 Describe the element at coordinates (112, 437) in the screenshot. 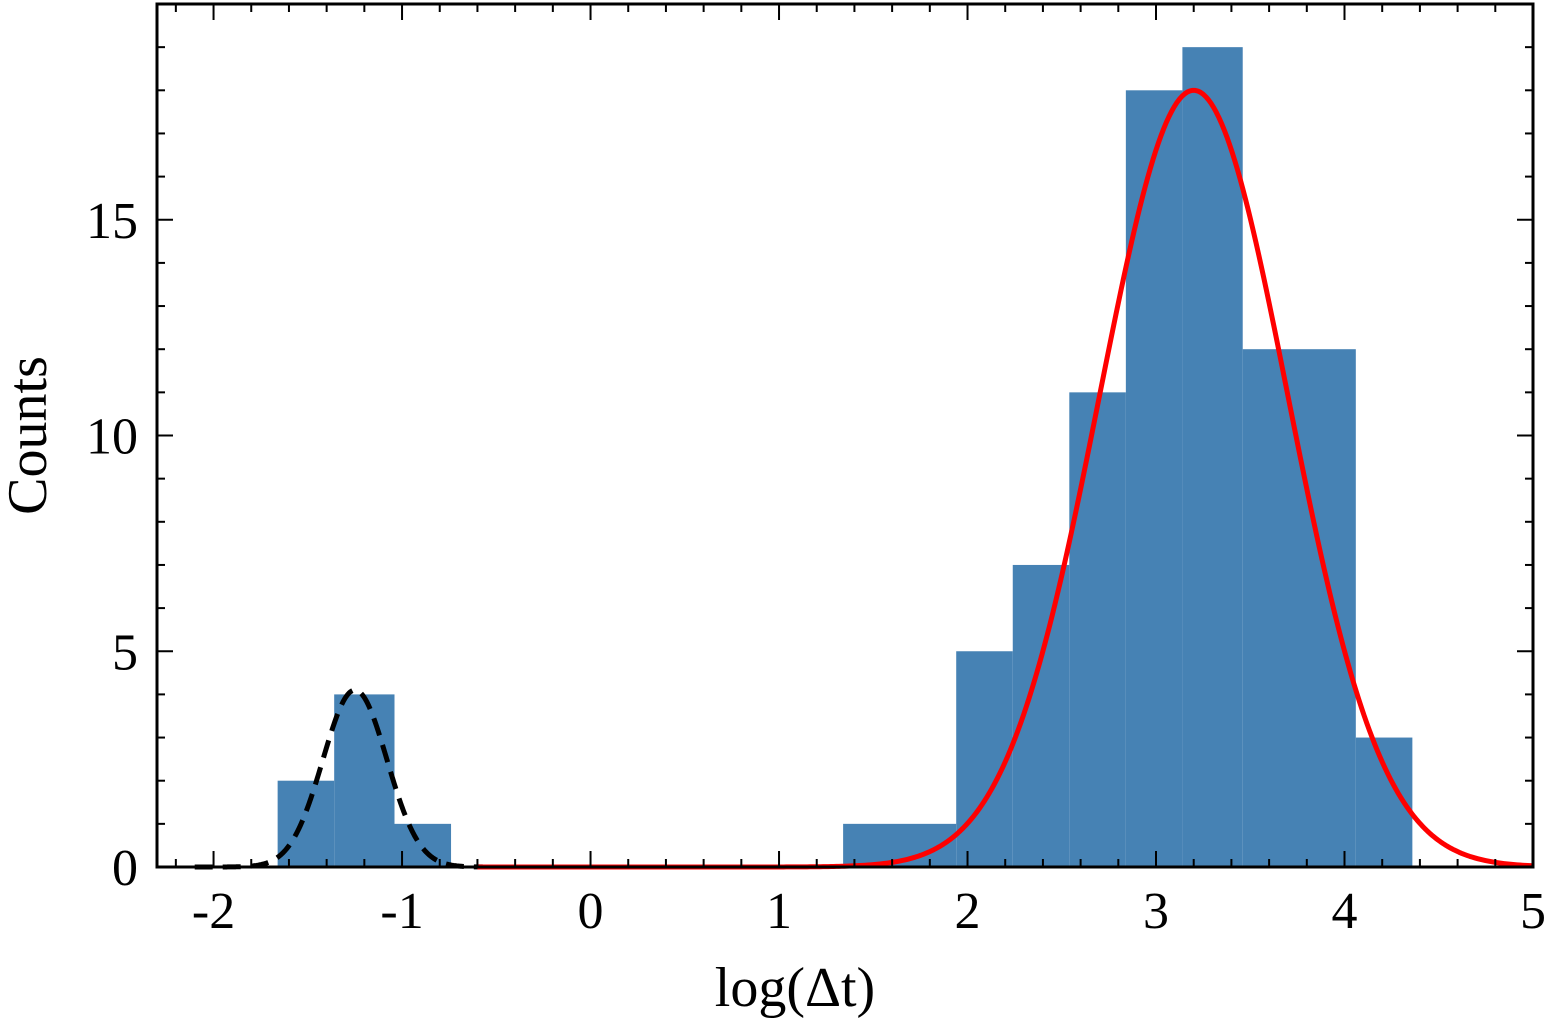

I see `y-tick-label: 10` at that location.